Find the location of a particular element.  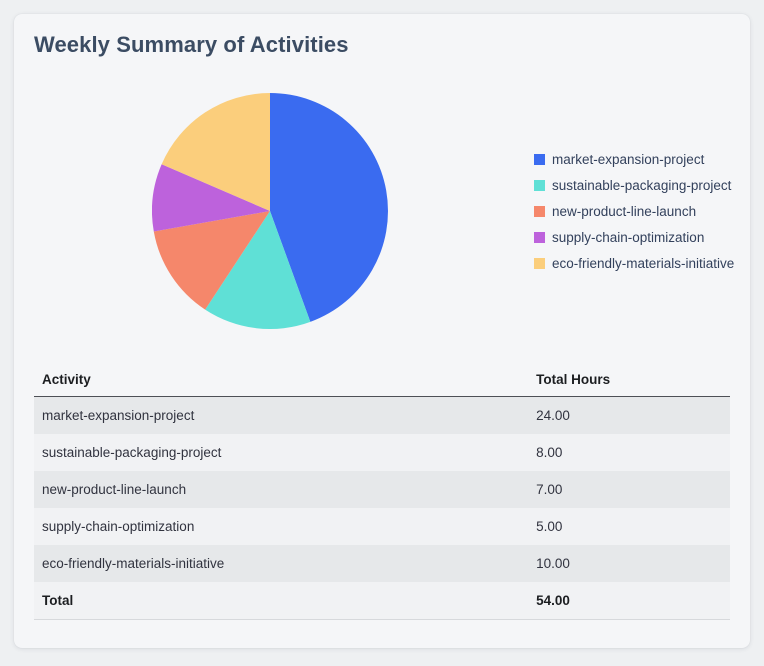

table-row: supply-chain-optimization 5.00 is located at coordinates (382, 526).